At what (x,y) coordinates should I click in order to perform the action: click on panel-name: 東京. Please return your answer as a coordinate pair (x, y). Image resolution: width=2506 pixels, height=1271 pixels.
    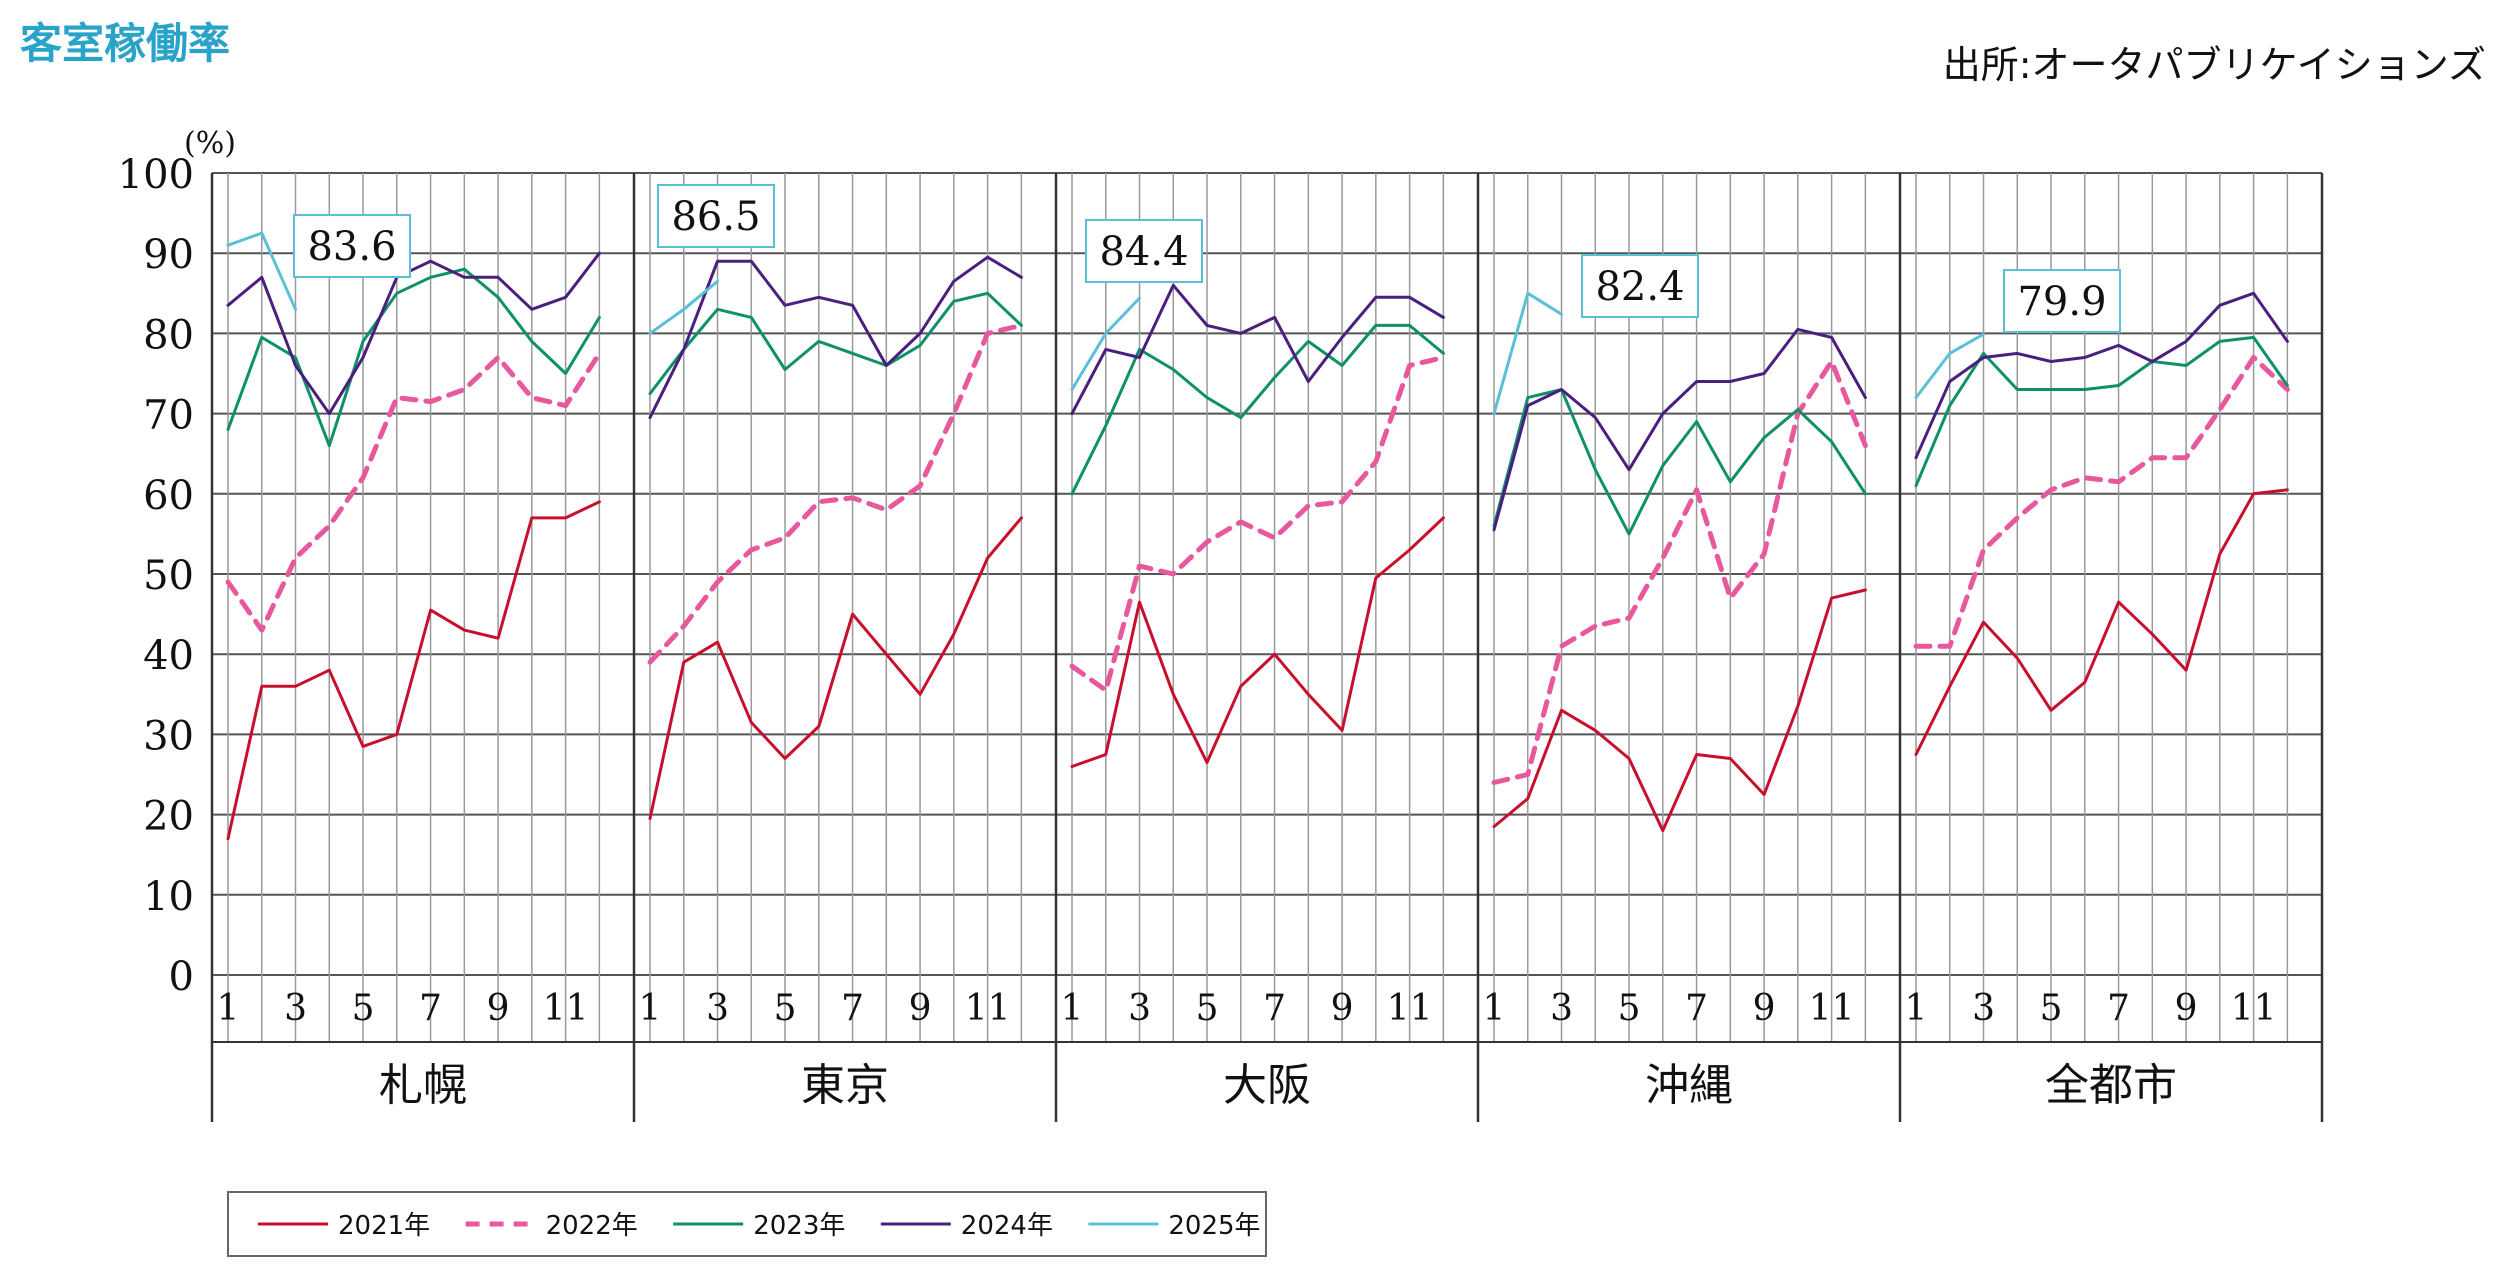
    Looking at the image, I should click on (845, 1085).